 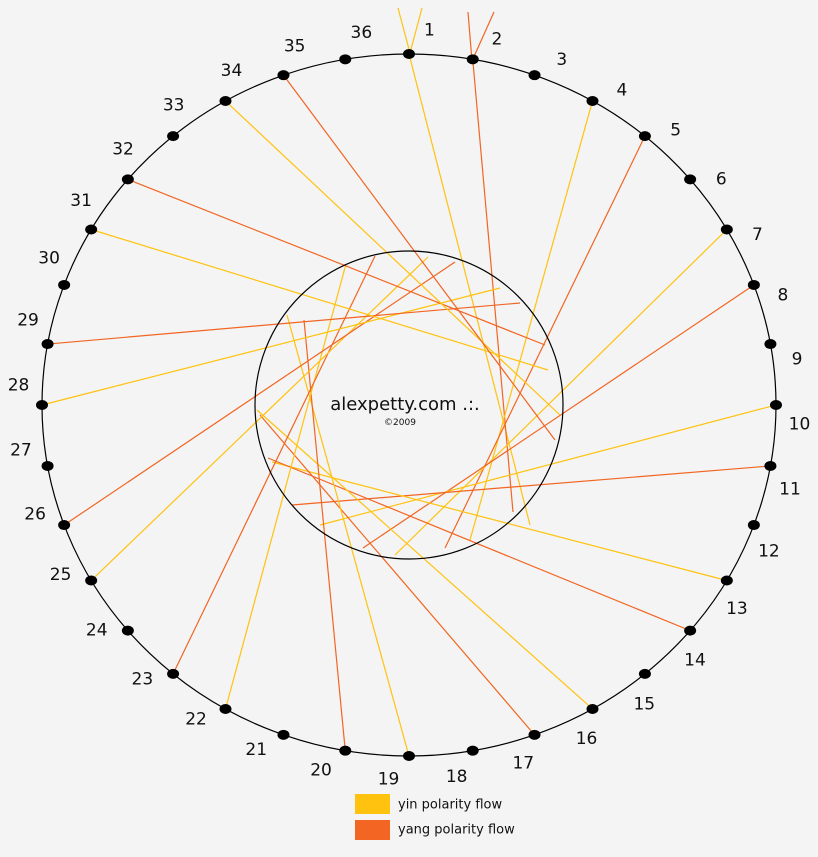 I want to click on point-label: 17, so click(x=523, y=764).